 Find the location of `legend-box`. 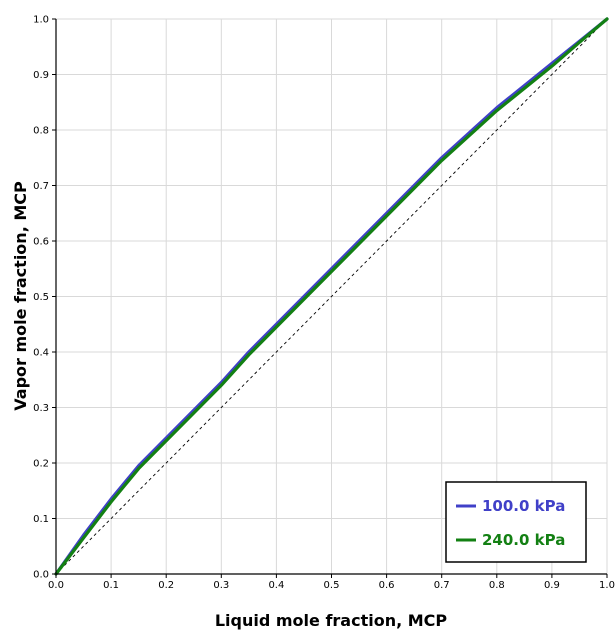

legend-box is located at coordinates (516, 522).